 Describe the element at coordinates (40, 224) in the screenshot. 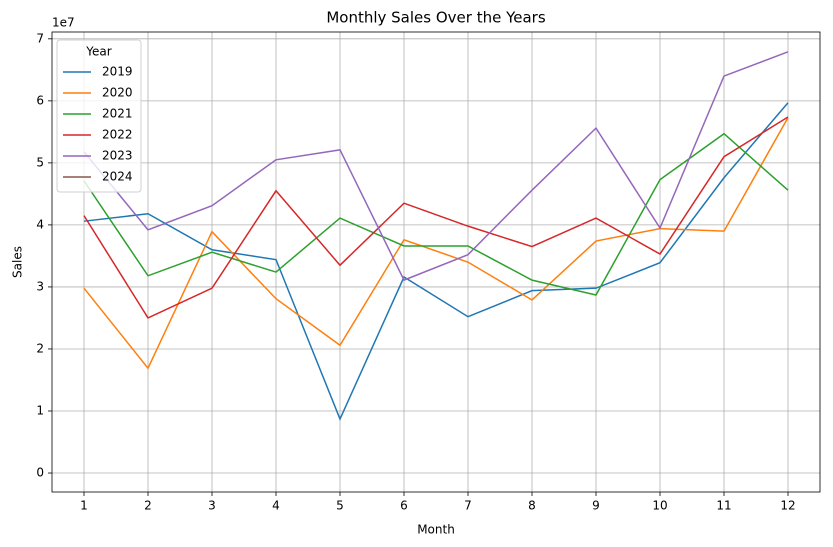

I see `y-tick-label: 4` at that location.